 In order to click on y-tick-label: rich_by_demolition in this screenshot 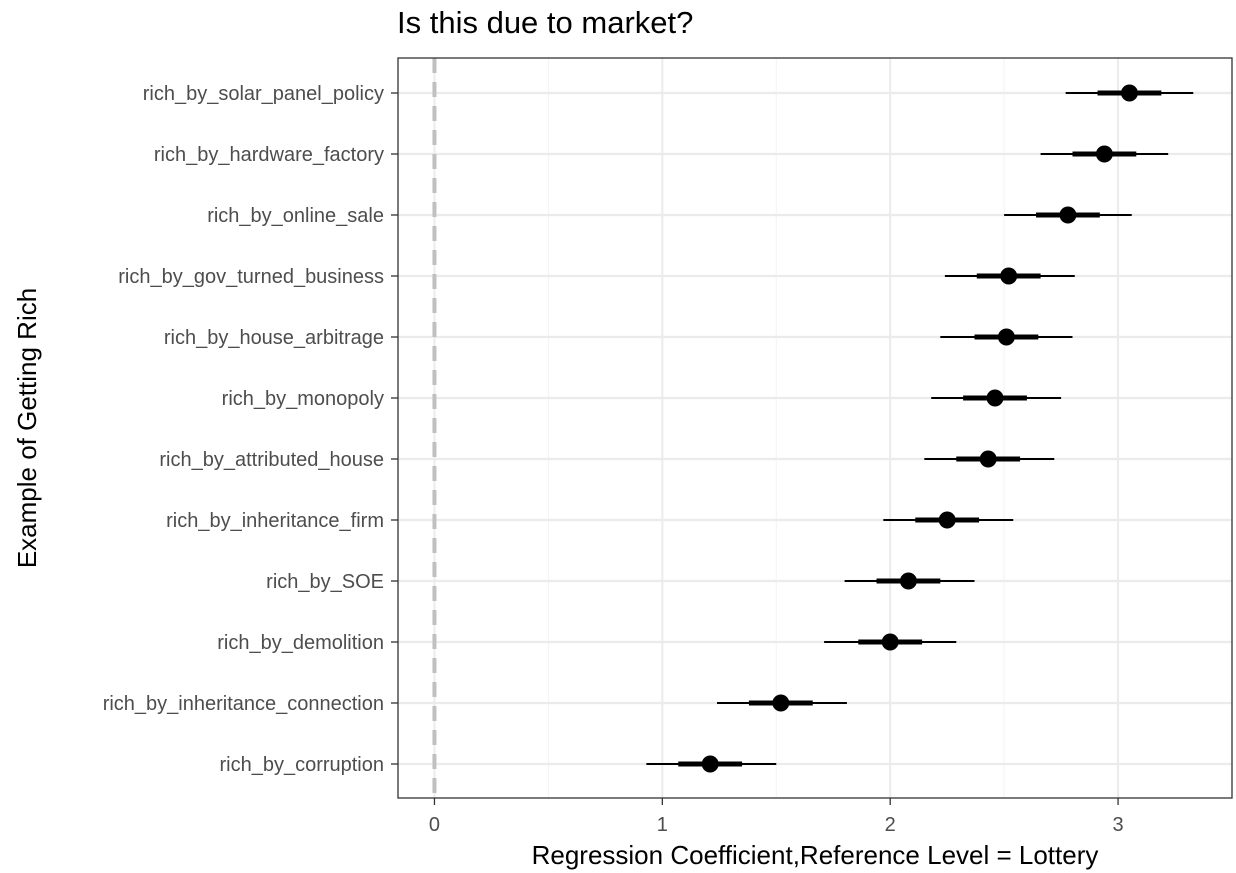, I will do `click(300, 643)`.